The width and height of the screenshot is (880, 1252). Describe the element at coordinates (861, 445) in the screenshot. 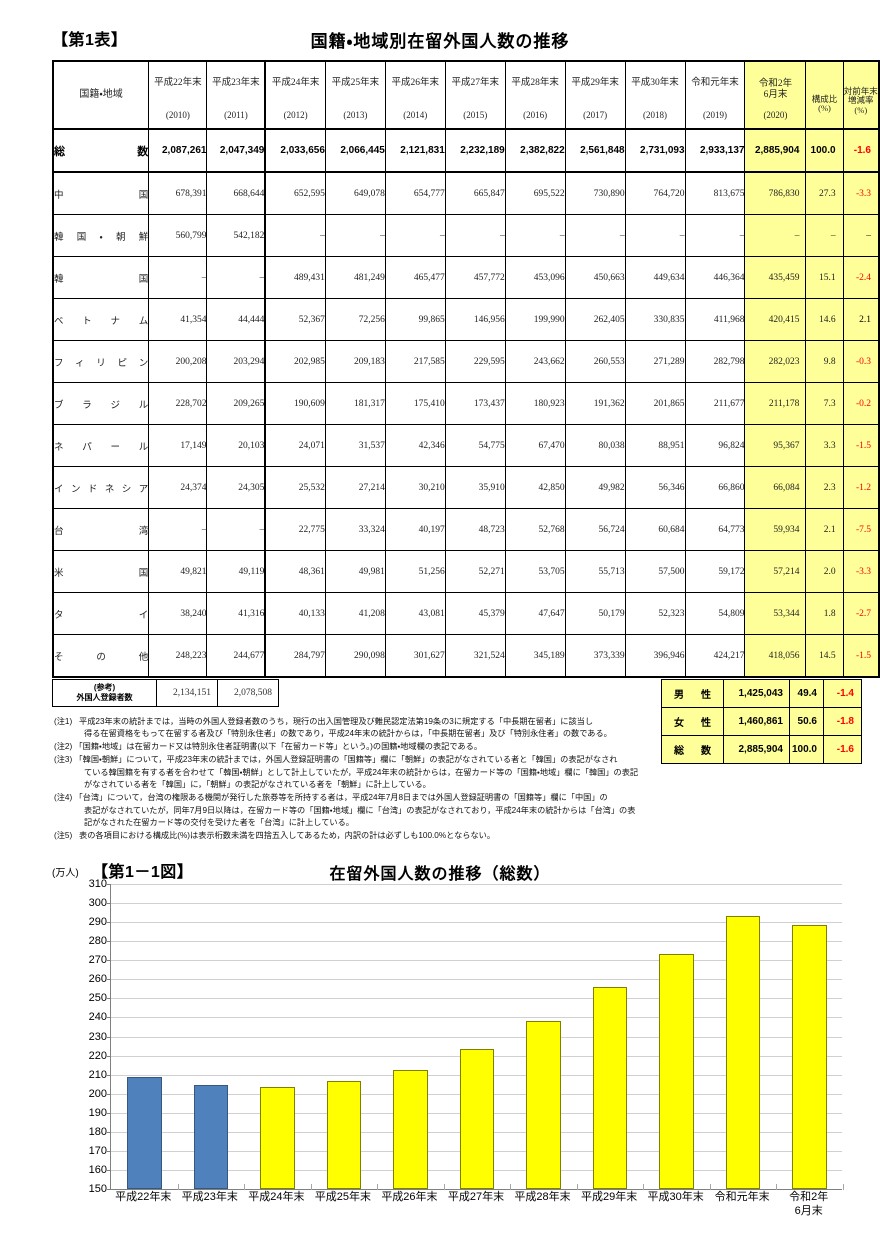

I see `cell-rate: -1.5` at that location.